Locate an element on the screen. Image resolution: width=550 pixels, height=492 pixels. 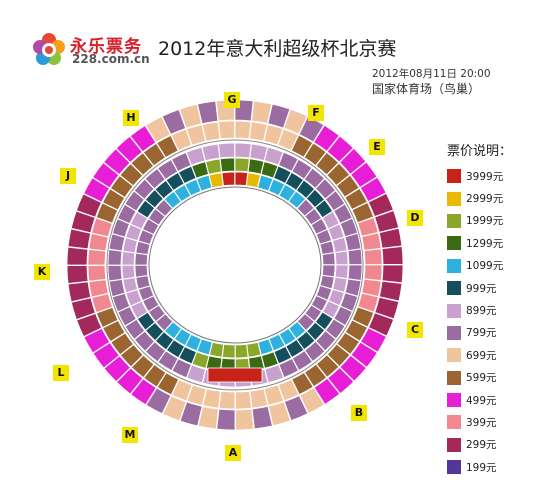
event-title: 2012年意大利超级杯北京赛 is located at coordinates (277, 49).